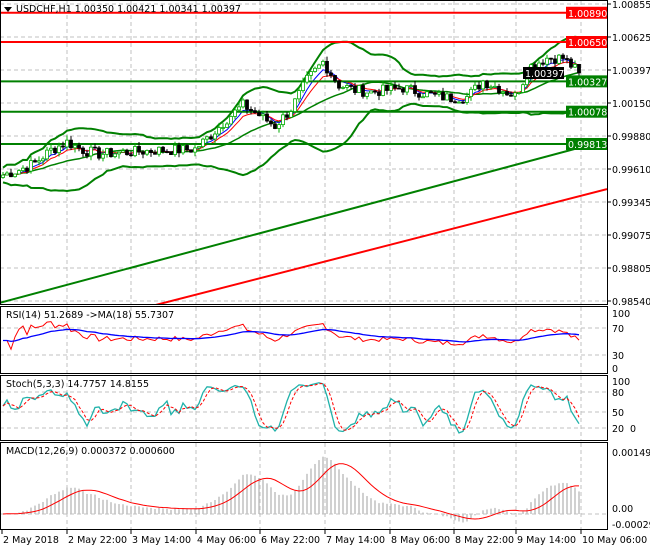  What do you see at coordinates (290, 540) in the screenshot?
I see `time-label: 6 May 22:00` at bounding box center [290, 540].